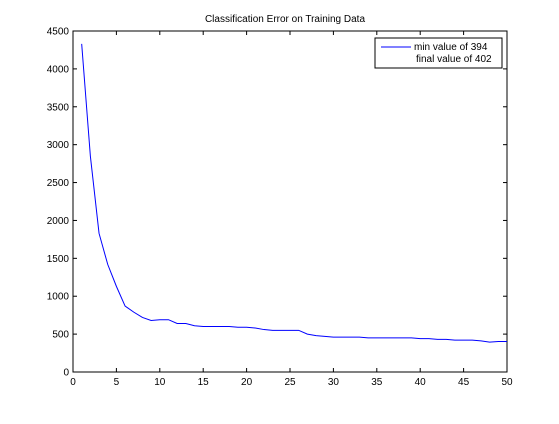  I want to click on x-tick-label: 25, so click(290, 382).